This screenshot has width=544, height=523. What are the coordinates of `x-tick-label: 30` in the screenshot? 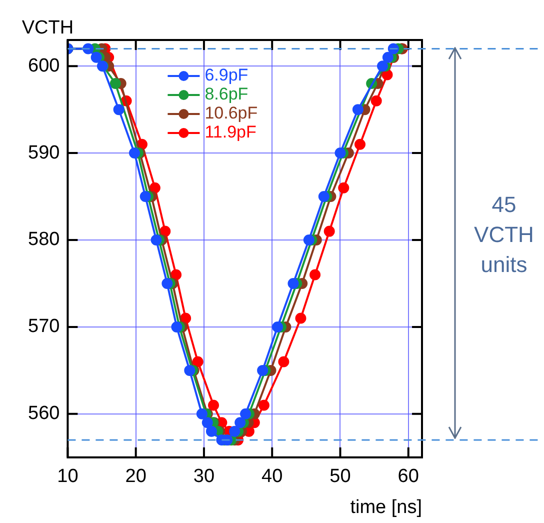 It's located at (204, 477).